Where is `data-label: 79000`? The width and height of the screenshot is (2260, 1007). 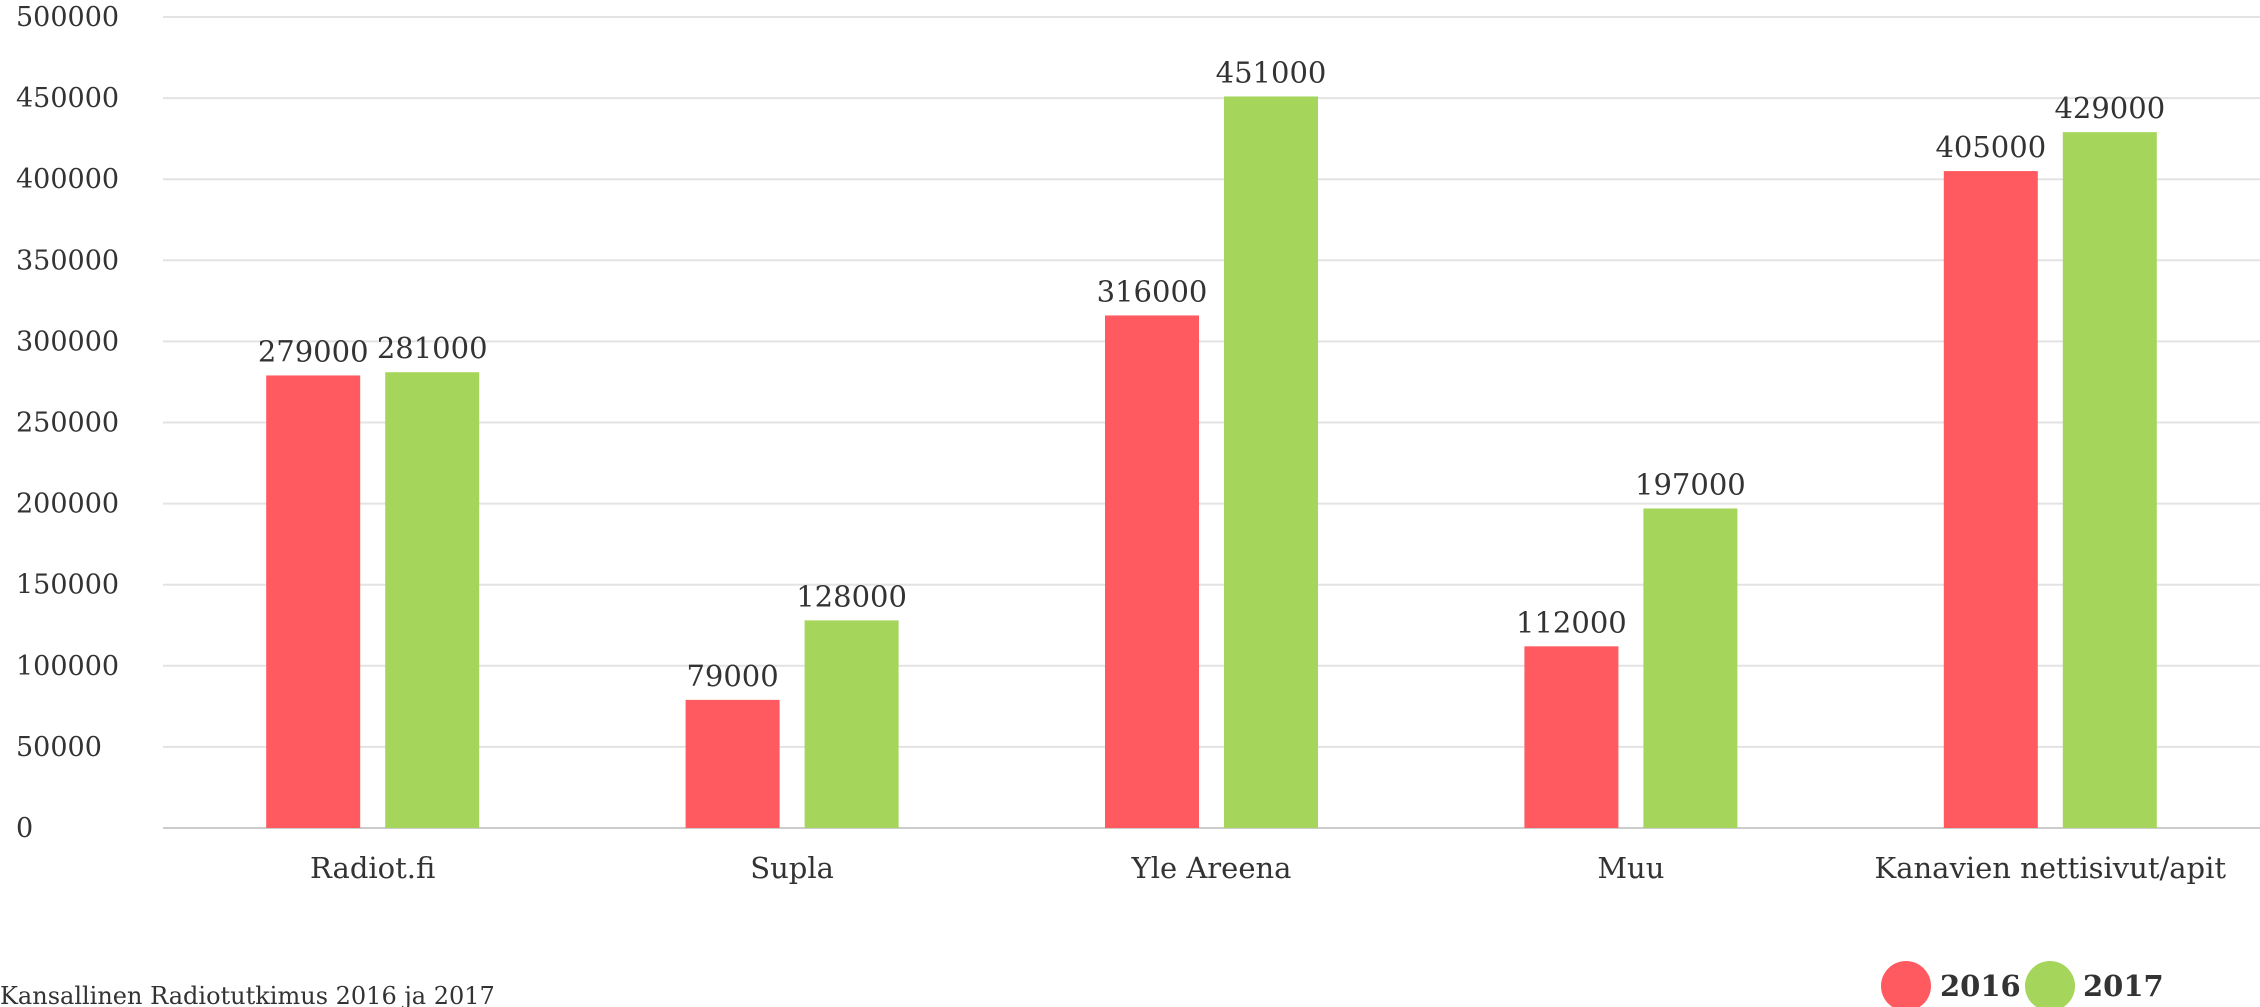
data-label: 79000 is located at coordinates (732, 676).